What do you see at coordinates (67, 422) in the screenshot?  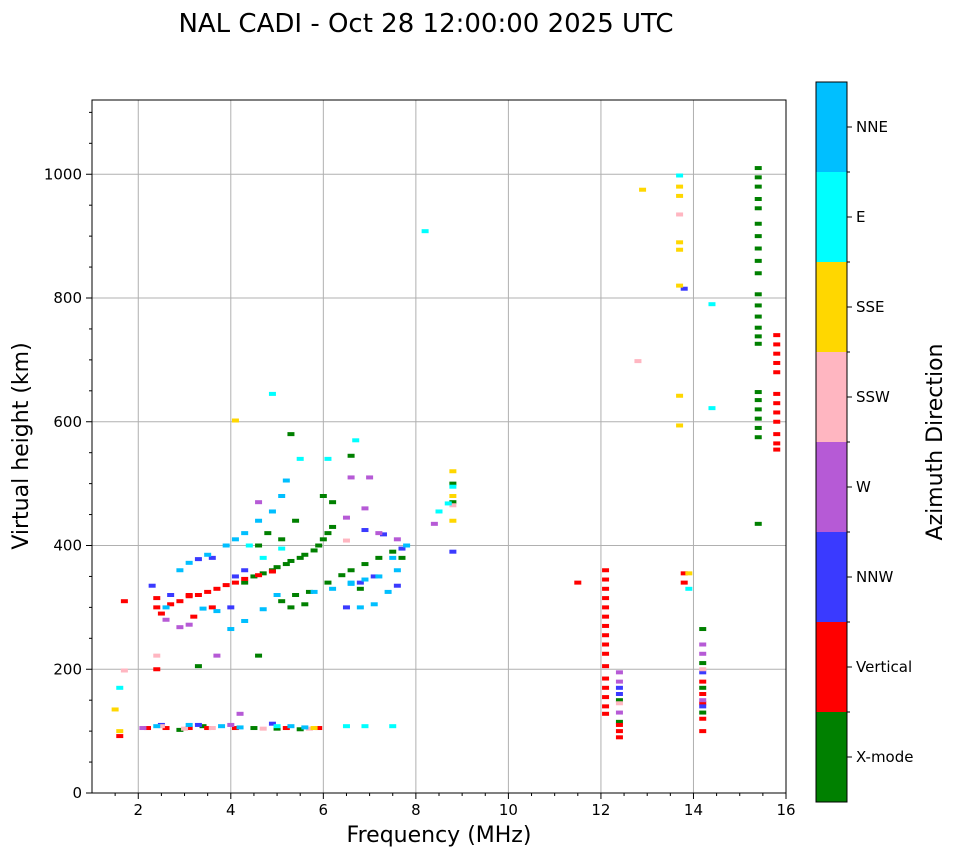 I see `y-tick-label: 600` at bounding box center [67, 422].